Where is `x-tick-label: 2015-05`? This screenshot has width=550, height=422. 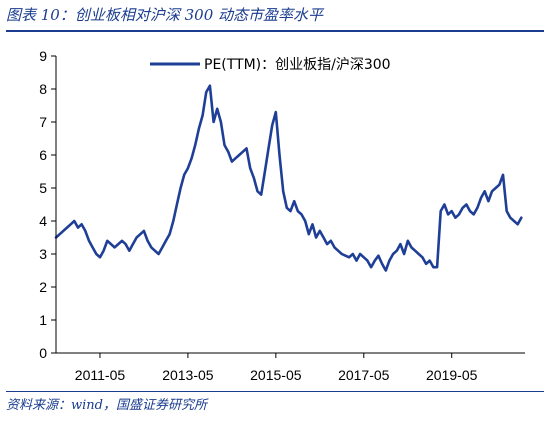
x-tick-label: 2015-05 is located at coordinates (276, 375).